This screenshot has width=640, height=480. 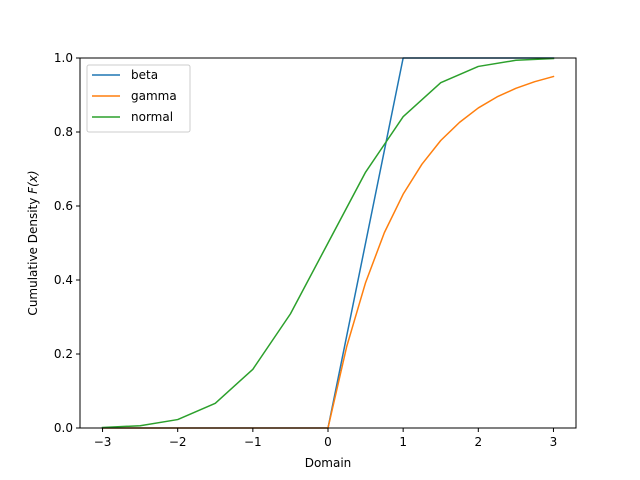 I want to click on legend: beta gamma normal, so click(x=138, y=98).